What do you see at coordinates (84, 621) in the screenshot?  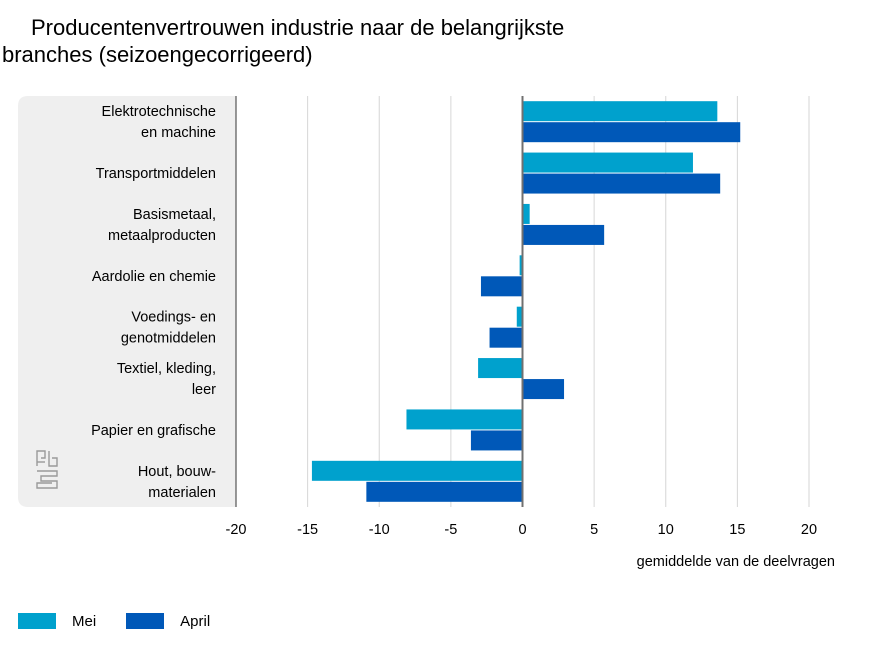 I see `legend-label-mei: Mei` at bounding box center [84, 621].